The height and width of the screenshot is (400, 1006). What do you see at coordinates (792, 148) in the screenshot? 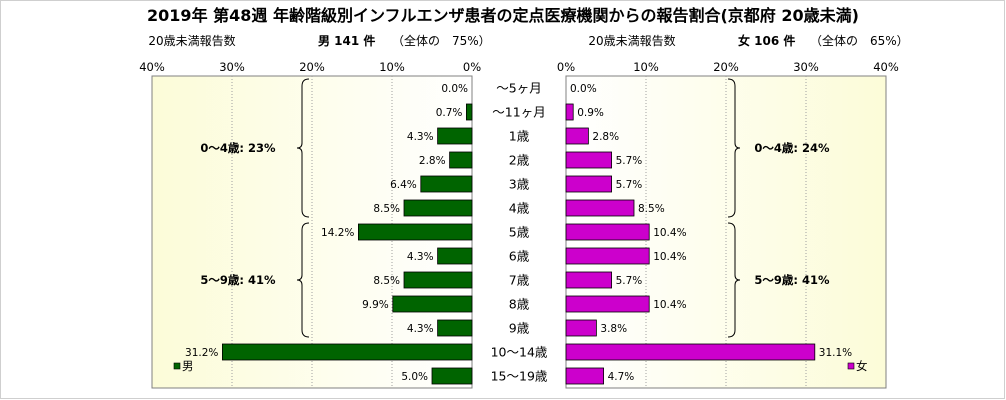
I see `female-group-label: 0〜4歳: 24%` at bounding box center [792, 148].